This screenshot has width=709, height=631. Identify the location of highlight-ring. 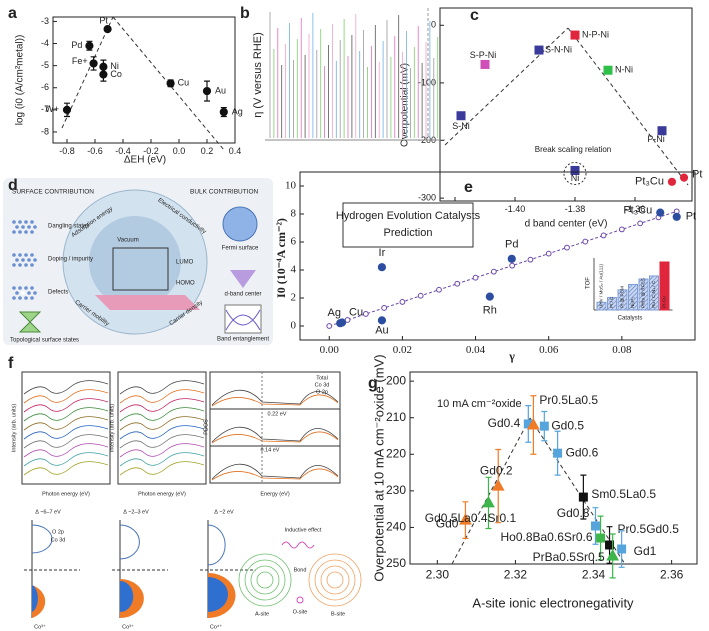
(575, 173).